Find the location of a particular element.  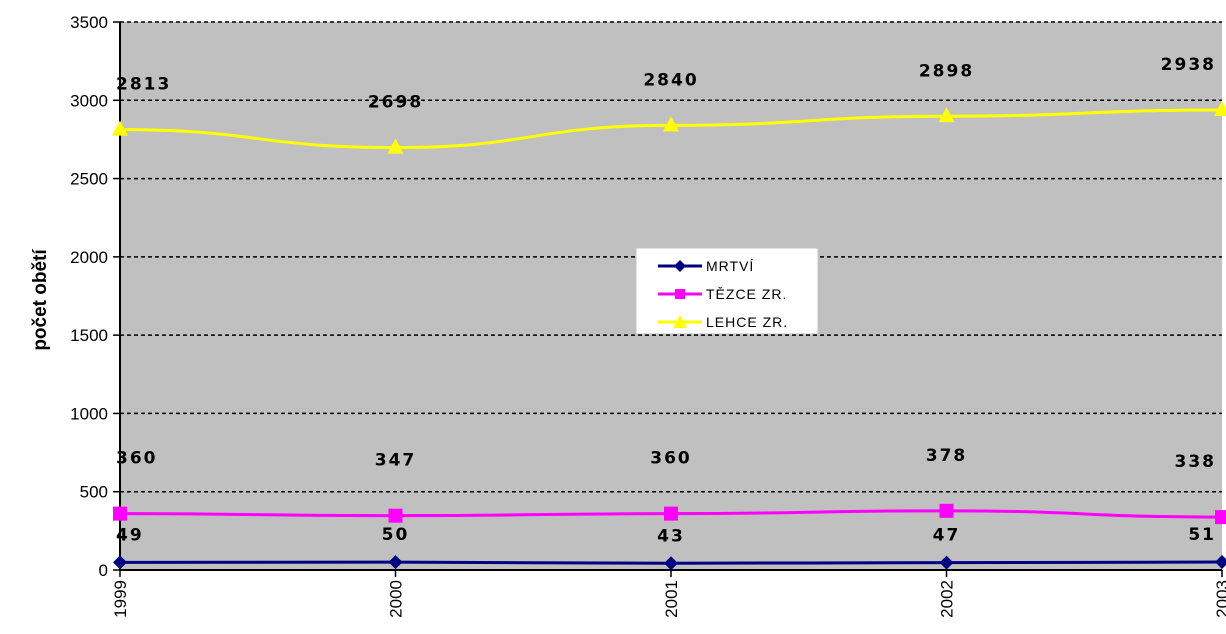

legend: MRTVÍ TĚZCE ZR. LEHCE ZR. is located at coordinates (727, 291).